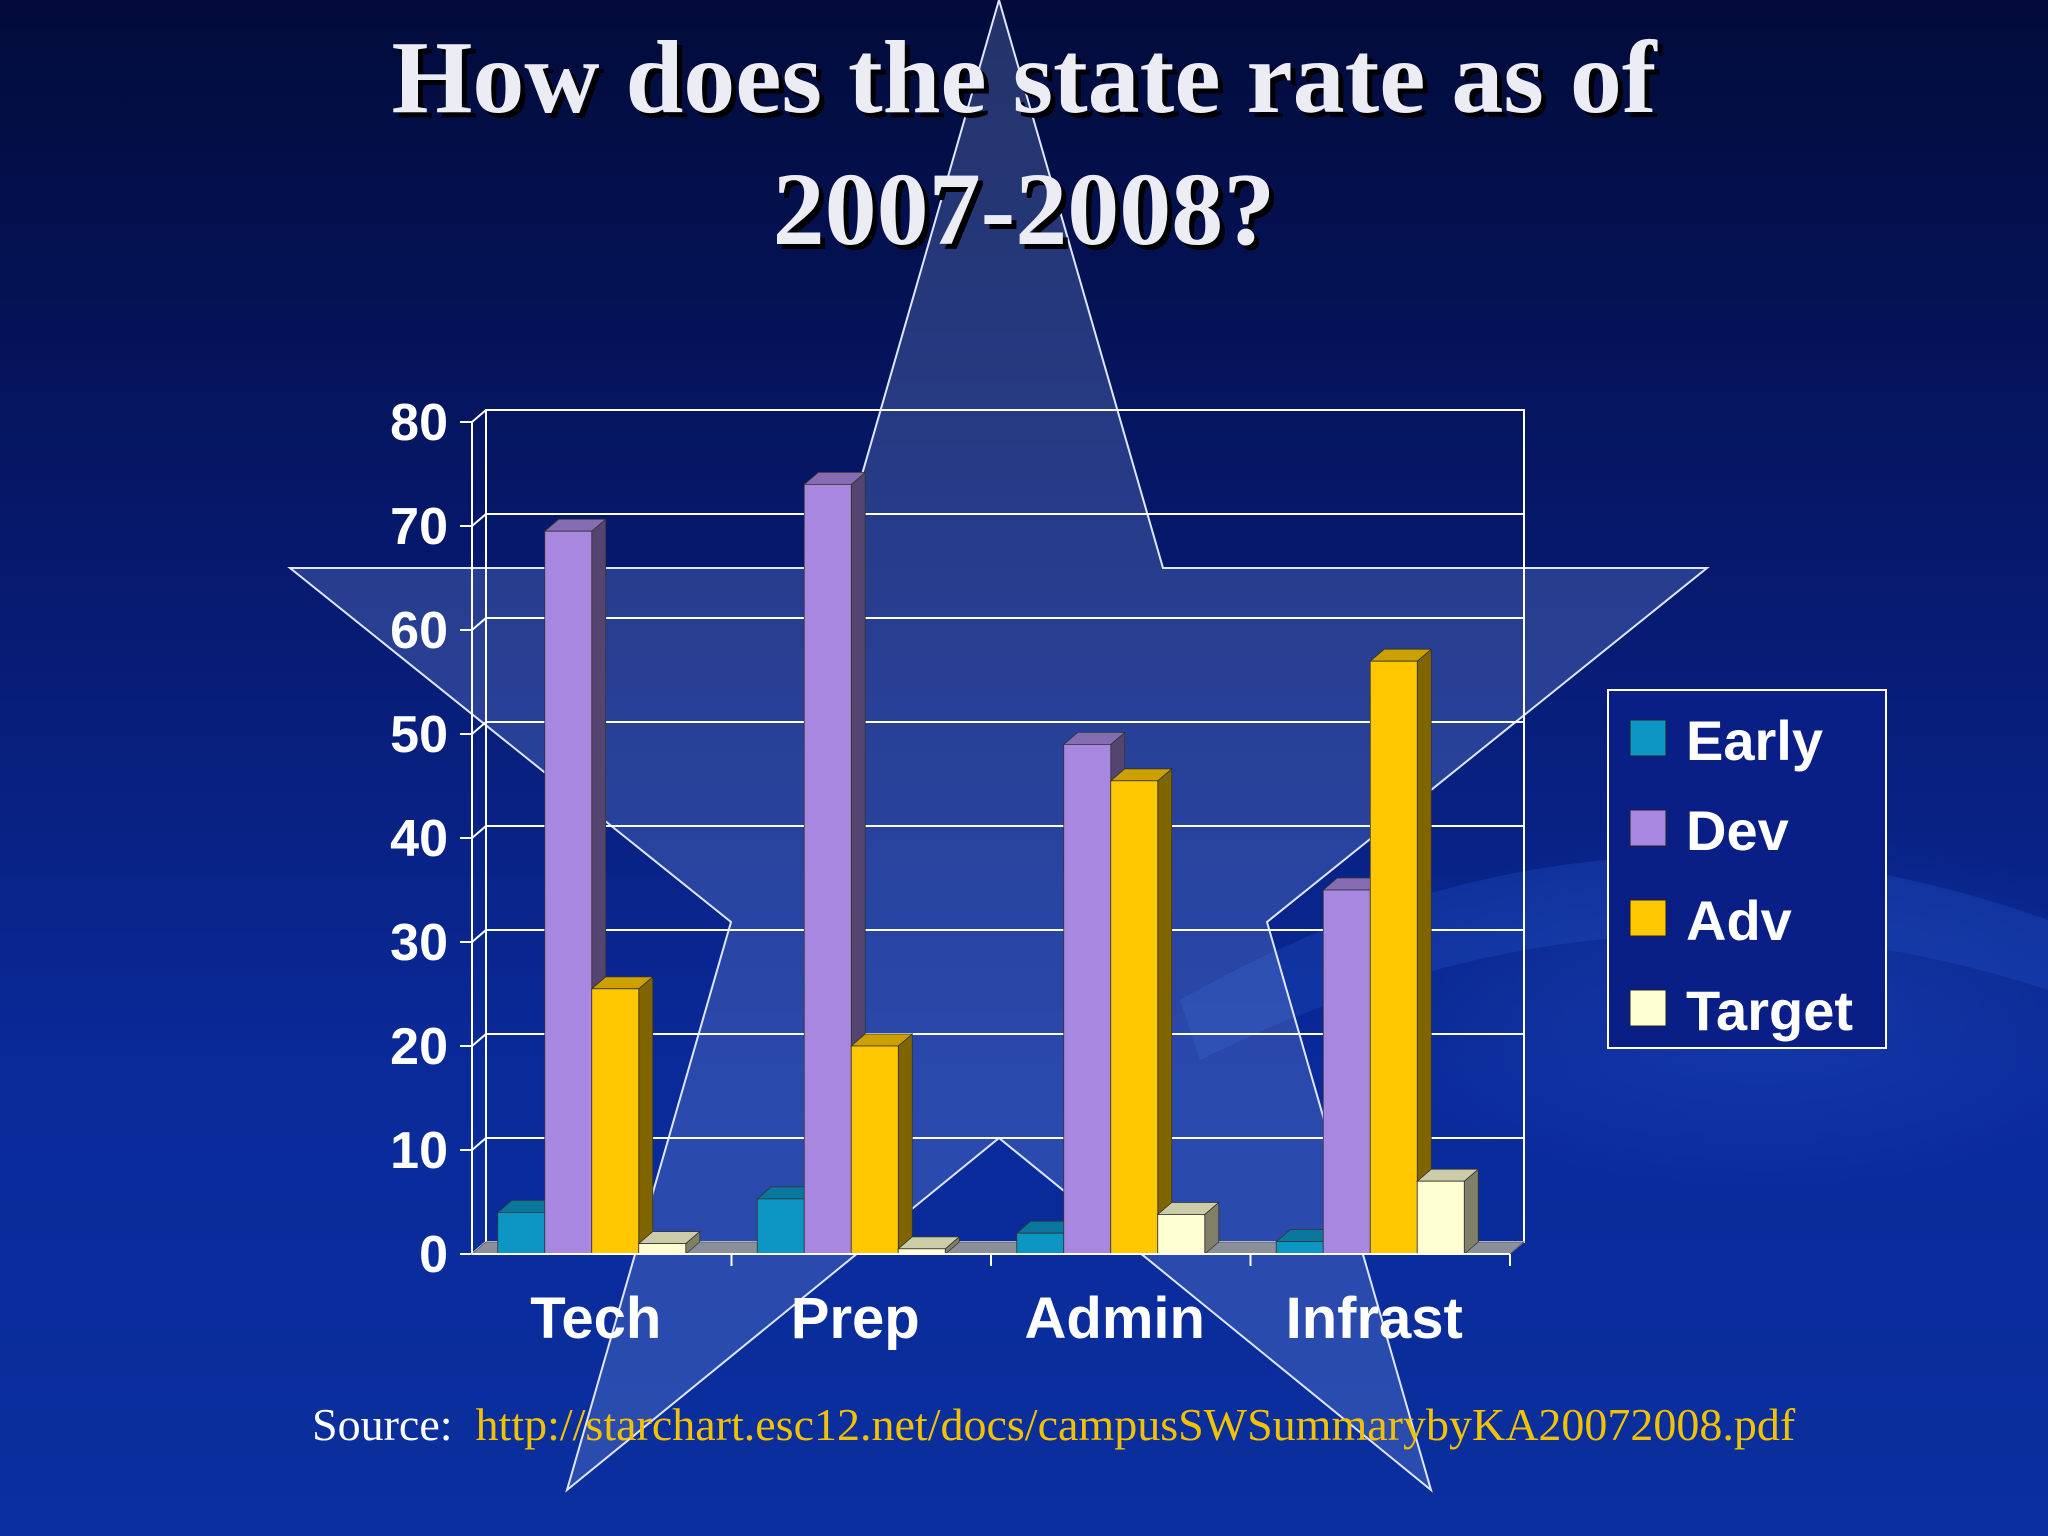 Image resolution: width=2048 pixels, height=1536 pixels. I want to click on y-tick-label: 0, so click(433, 1255).